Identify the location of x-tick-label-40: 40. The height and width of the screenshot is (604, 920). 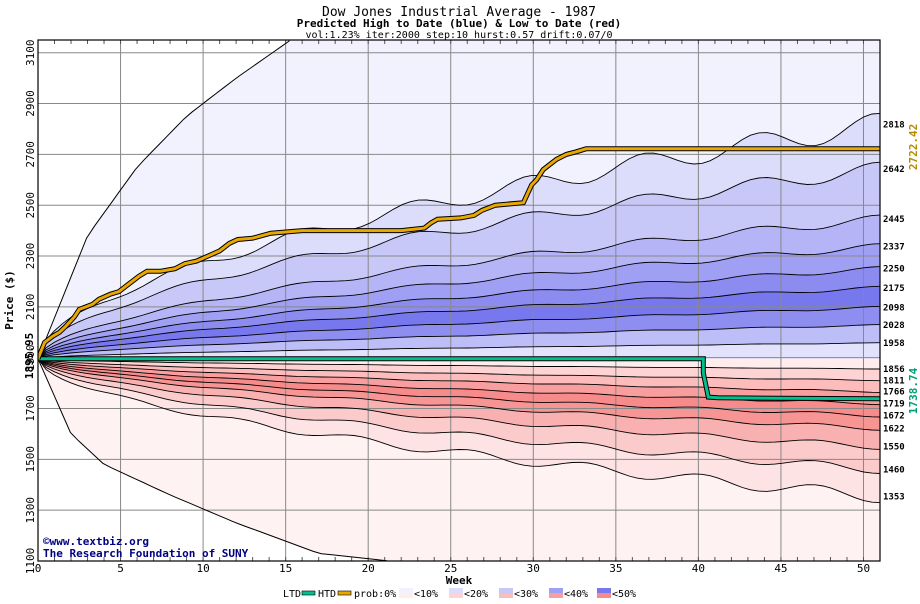
(698, 568).